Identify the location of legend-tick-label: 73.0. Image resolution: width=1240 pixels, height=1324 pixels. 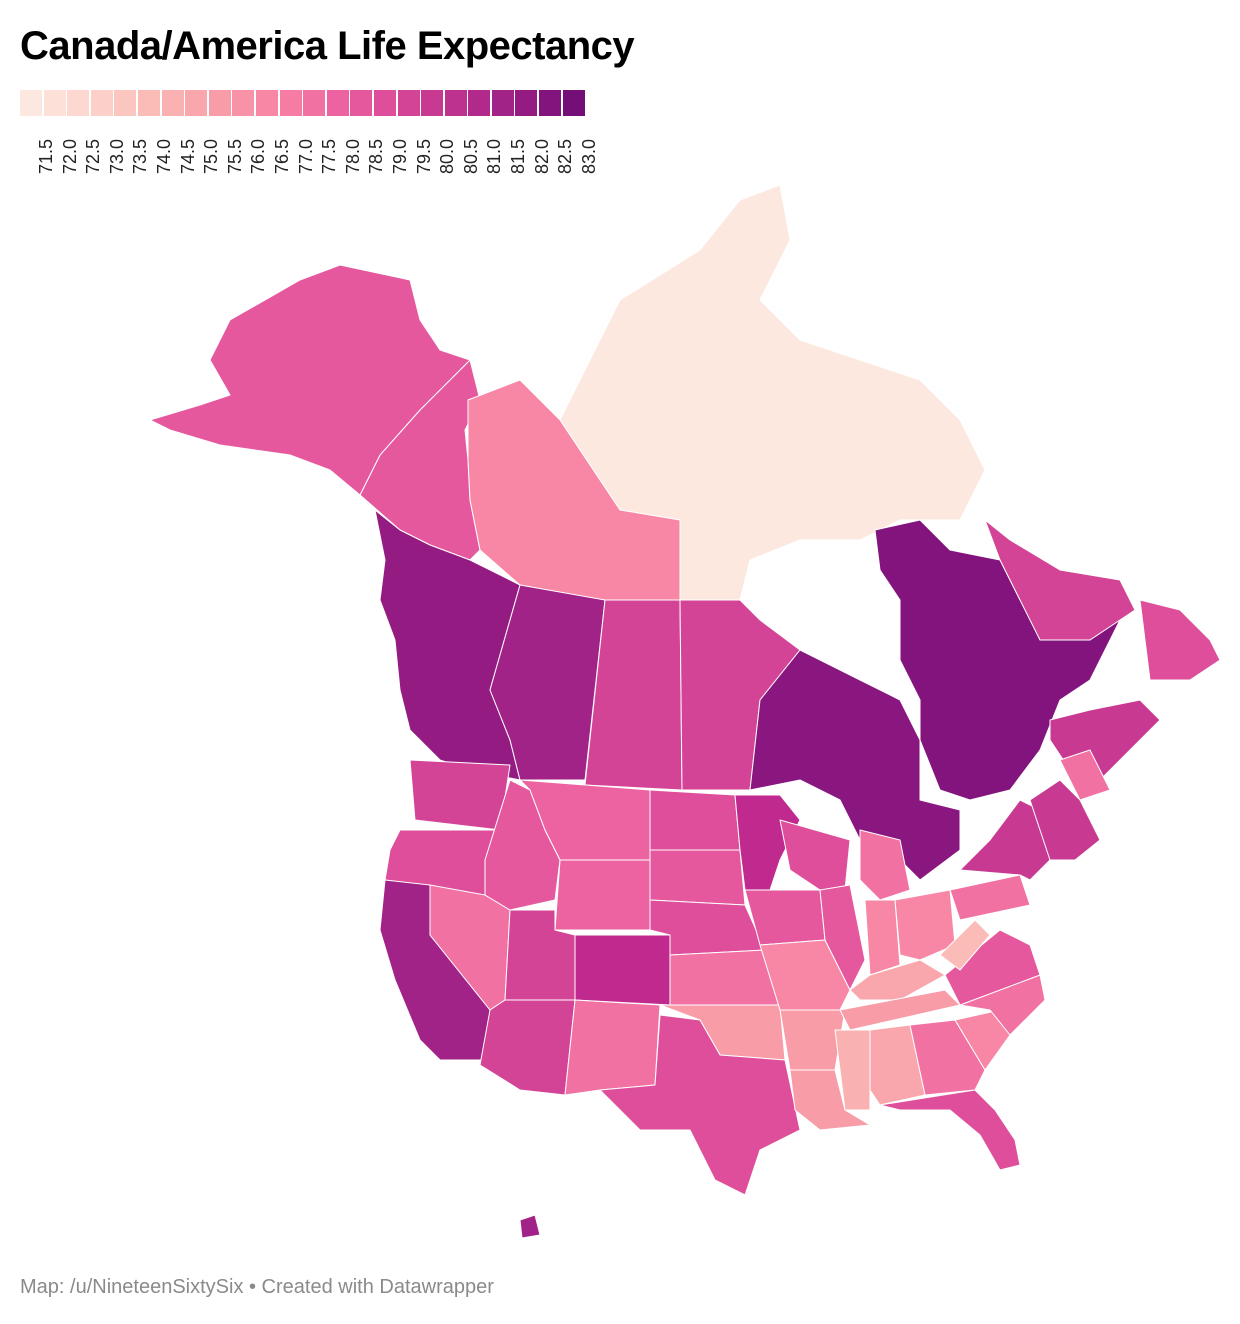
(116, 156).